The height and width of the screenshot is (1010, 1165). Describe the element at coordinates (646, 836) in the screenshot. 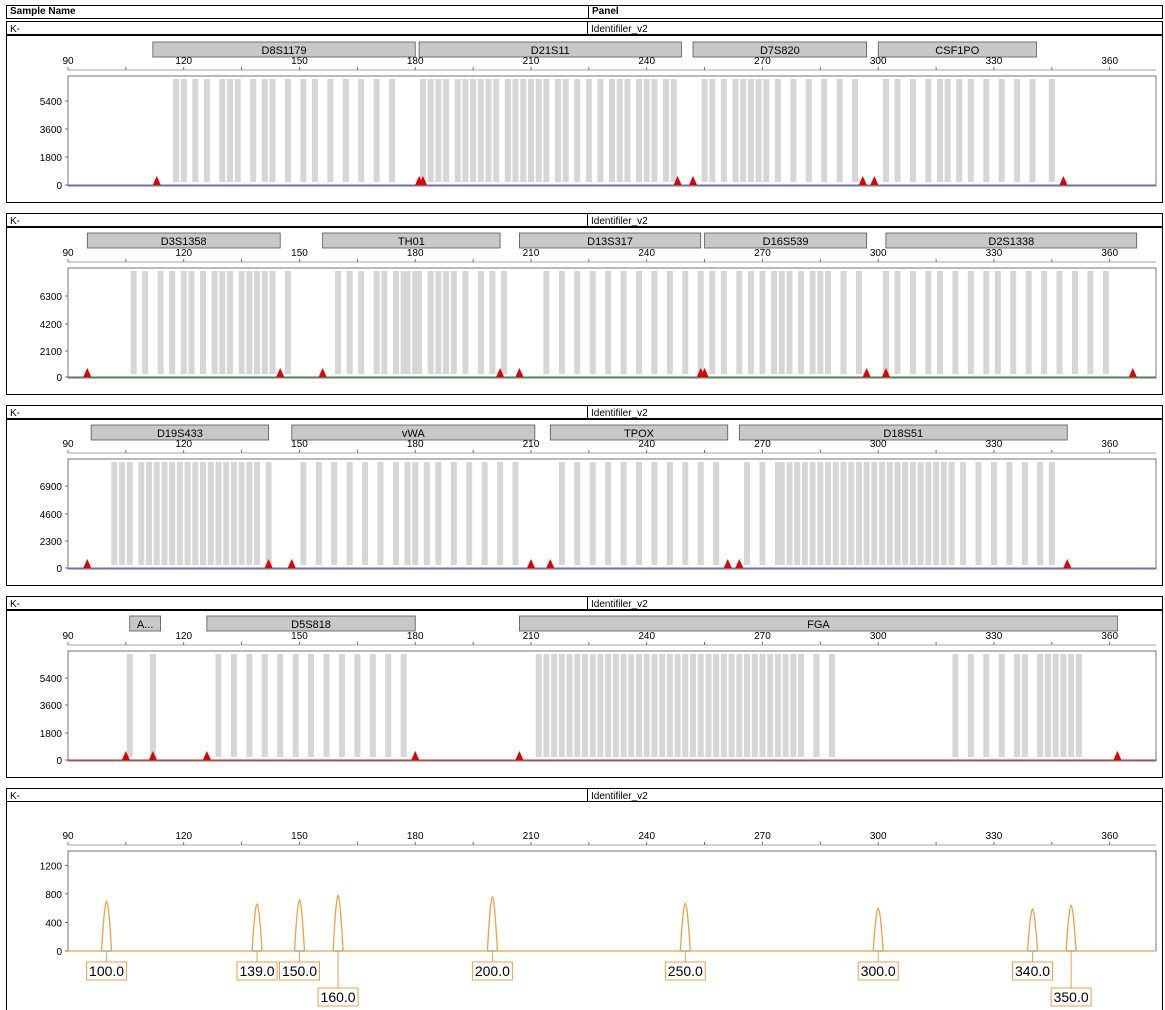

I see `x-tick-label: 240` at that location.